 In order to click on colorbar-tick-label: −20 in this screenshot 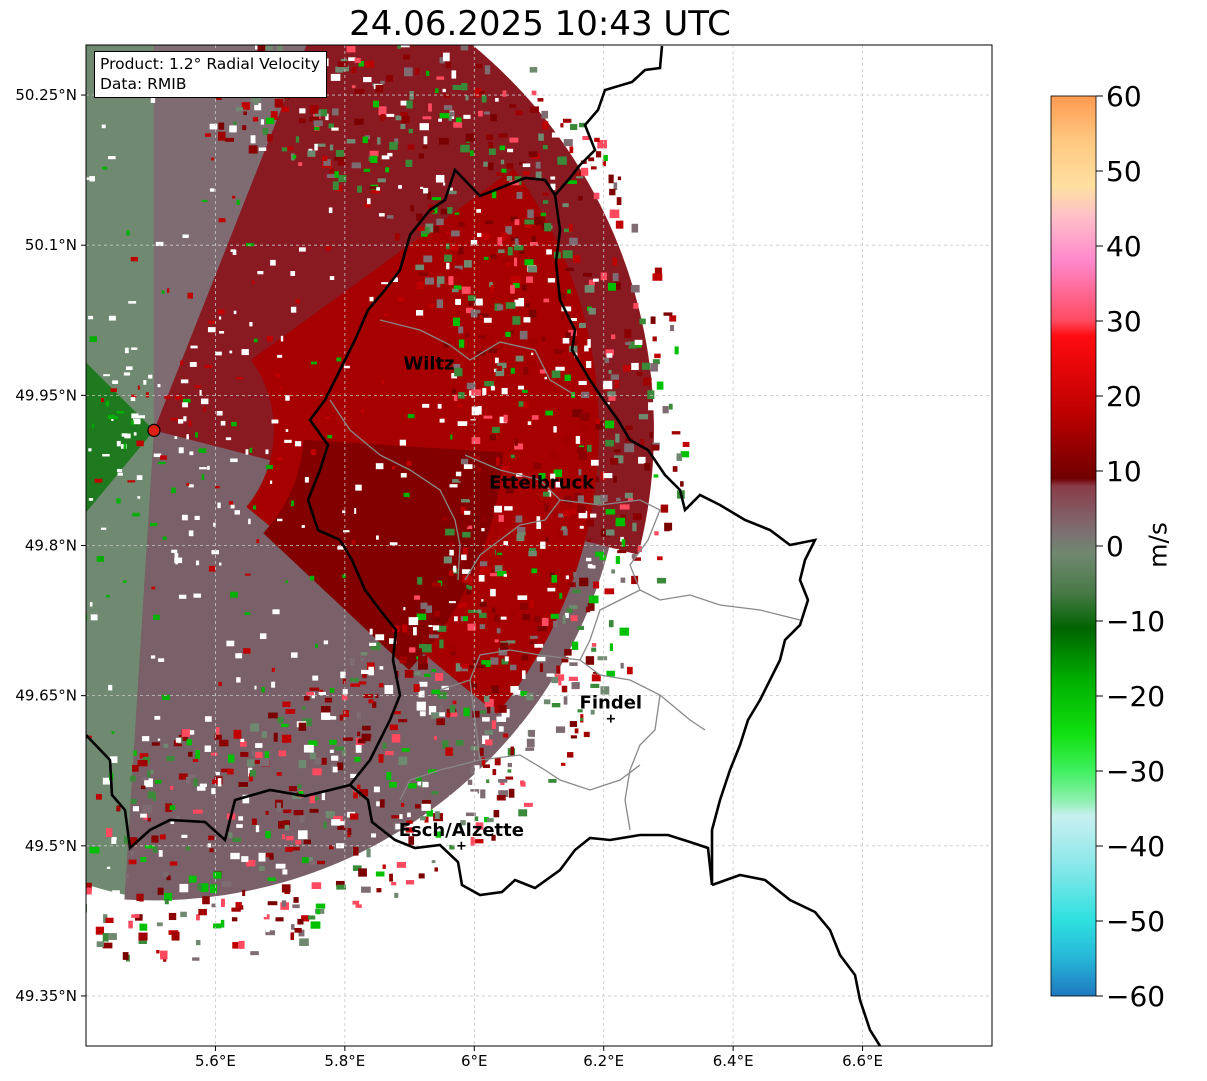, I will do `click(1135, 696)`.